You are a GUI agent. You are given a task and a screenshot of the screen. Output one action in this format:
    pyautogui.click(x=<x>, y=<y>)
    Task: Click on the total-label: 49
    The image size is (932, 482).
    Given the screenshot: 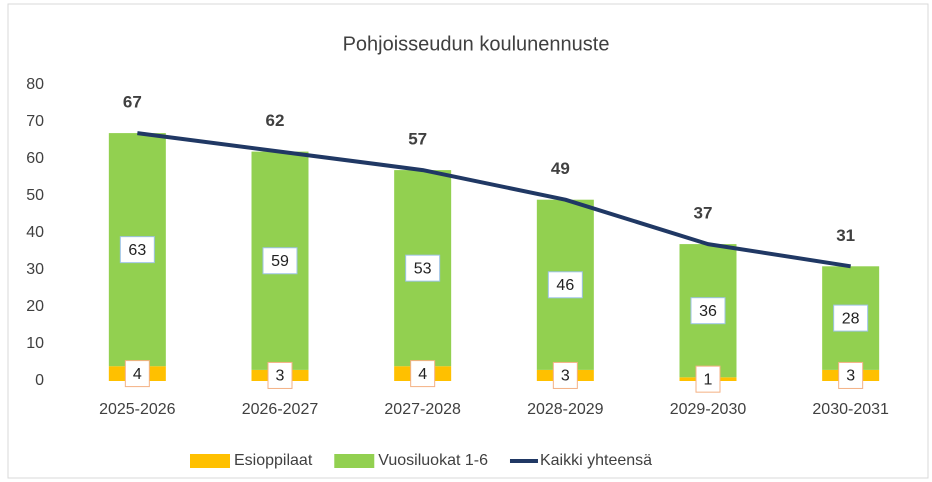 What is the action you would take?
    pyautogui.click(x=560, y=168)
    